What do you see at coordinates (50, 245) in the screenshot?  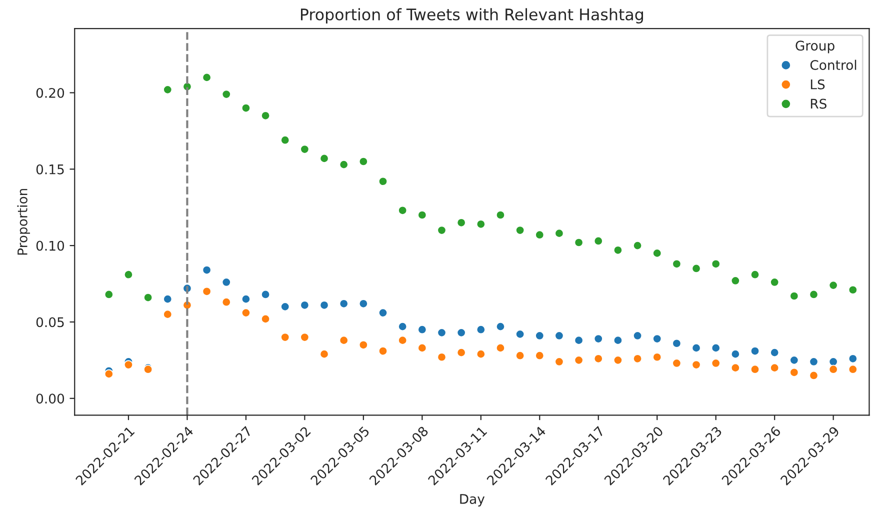 I see `y-tick-label: 0.10` at bounding box center [50, 245].